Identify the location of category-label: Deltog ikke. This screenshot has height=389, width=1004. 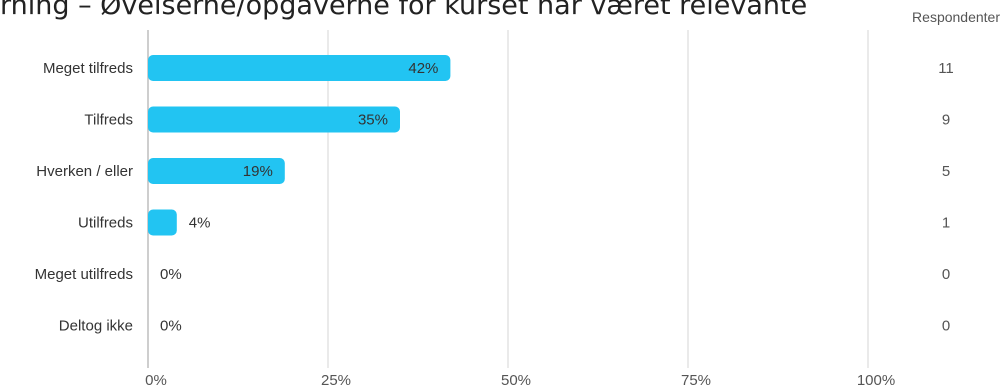
(96, 326).